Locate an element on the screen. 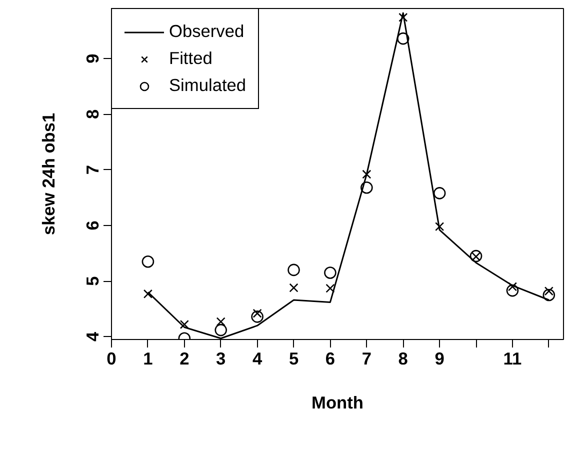 This screenshot has width=565, height=449. legend-label: Fitted is located at coordinates (190, 58).